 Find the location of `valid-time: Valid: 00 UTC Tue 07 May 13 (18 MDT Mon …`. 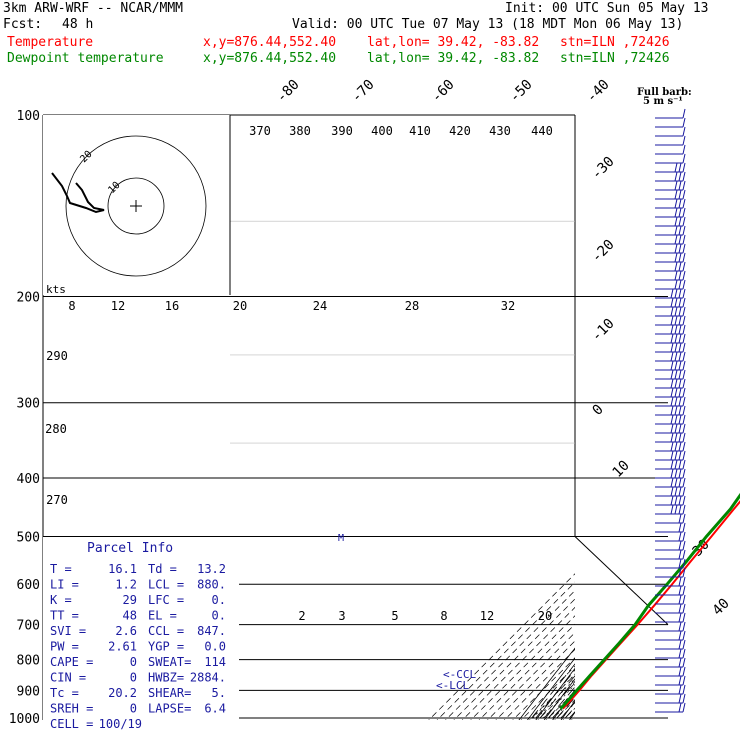

valid-time: Valid: 00 UTC Tue 07 May 13 (18 MDT Mon … is located at coordinates (488, 24).